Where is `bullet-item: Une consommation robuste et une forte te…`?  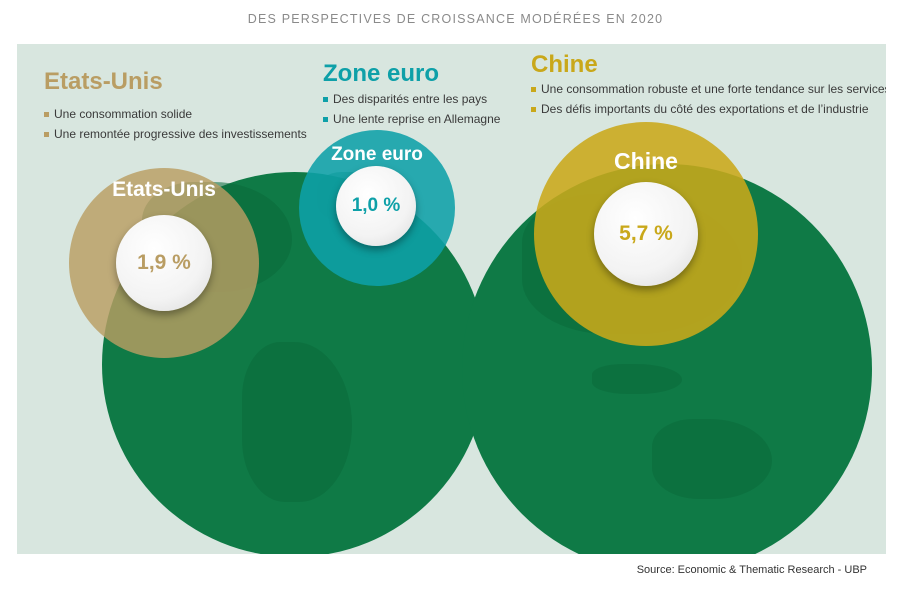 bullet-item: Une consommation robuste et une forte te… is located at coordinates (708, 89).